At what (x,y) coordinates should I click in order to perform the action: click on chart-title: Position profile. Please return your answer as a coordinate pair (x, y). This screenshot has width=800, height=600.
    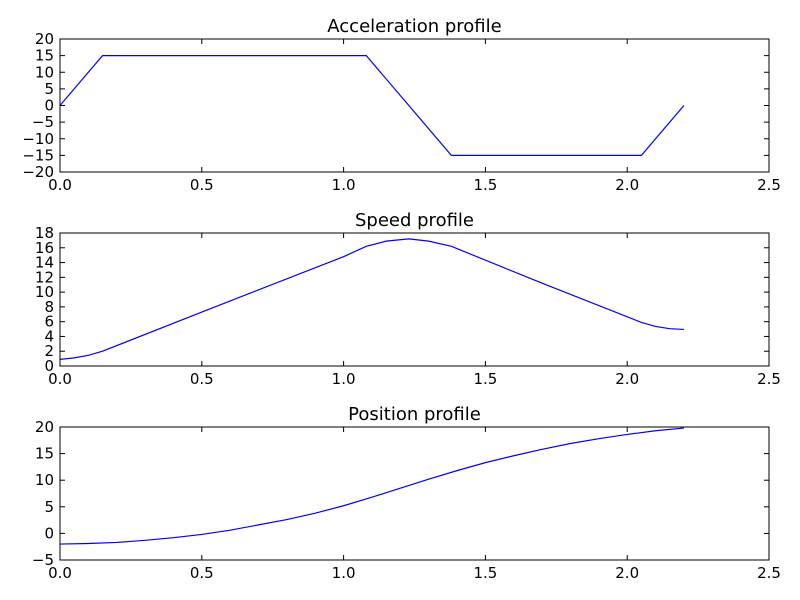
    Looking at the image, I should click on (414, 414).